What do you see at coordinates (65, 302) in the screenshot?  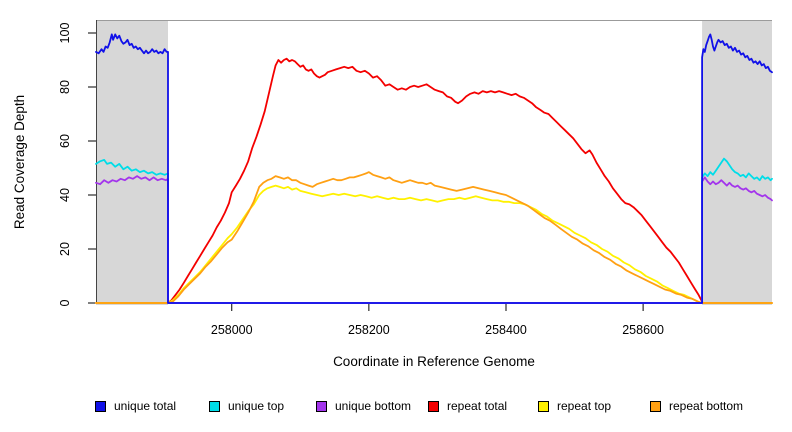 I see `y-tick-label: 0` at bounding box center [65, 302].